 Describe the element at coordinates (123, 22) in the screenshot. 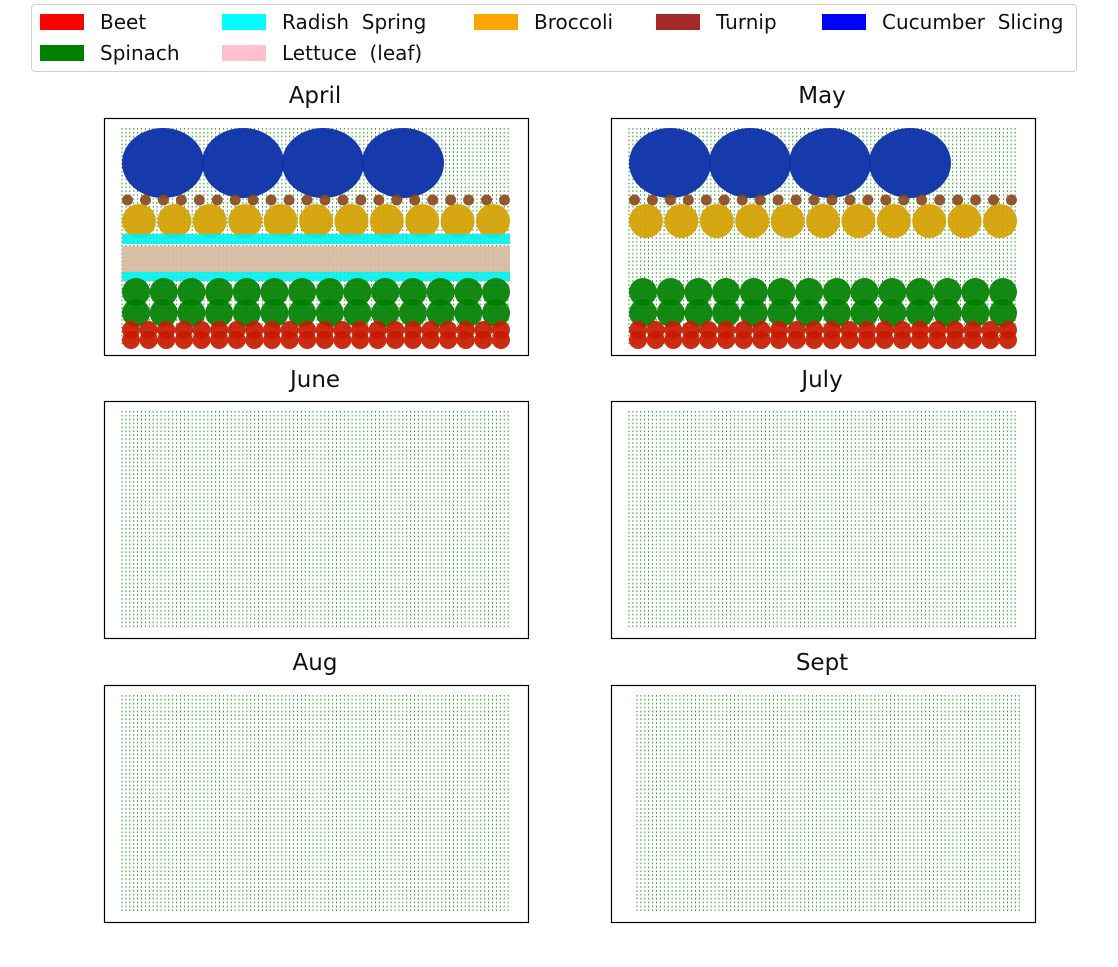

I see `legend-label-beet: Beet` at that location.